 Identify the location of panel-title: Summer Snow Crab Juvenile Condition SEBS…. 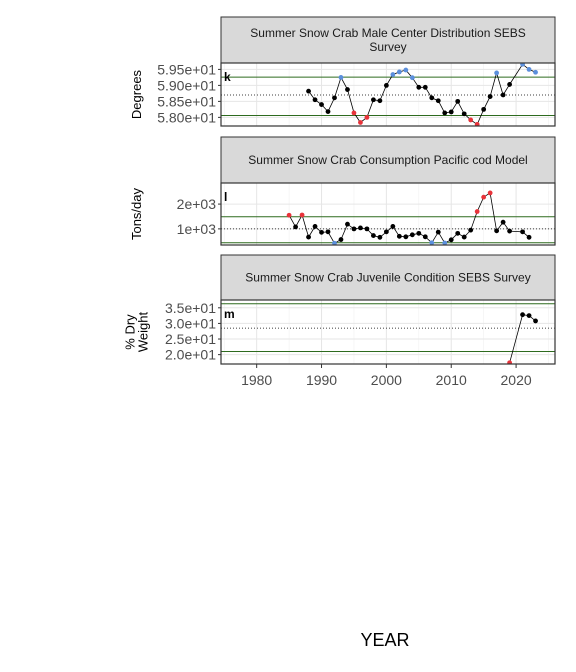
(387, 278).